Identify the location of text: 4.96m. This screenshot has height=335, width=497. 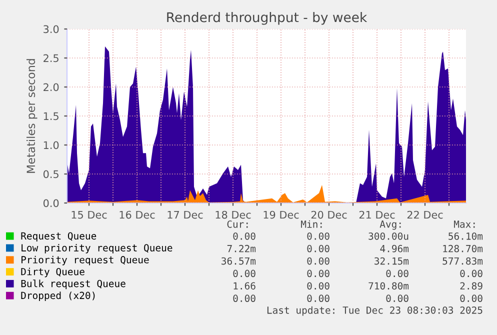
(394, 248).